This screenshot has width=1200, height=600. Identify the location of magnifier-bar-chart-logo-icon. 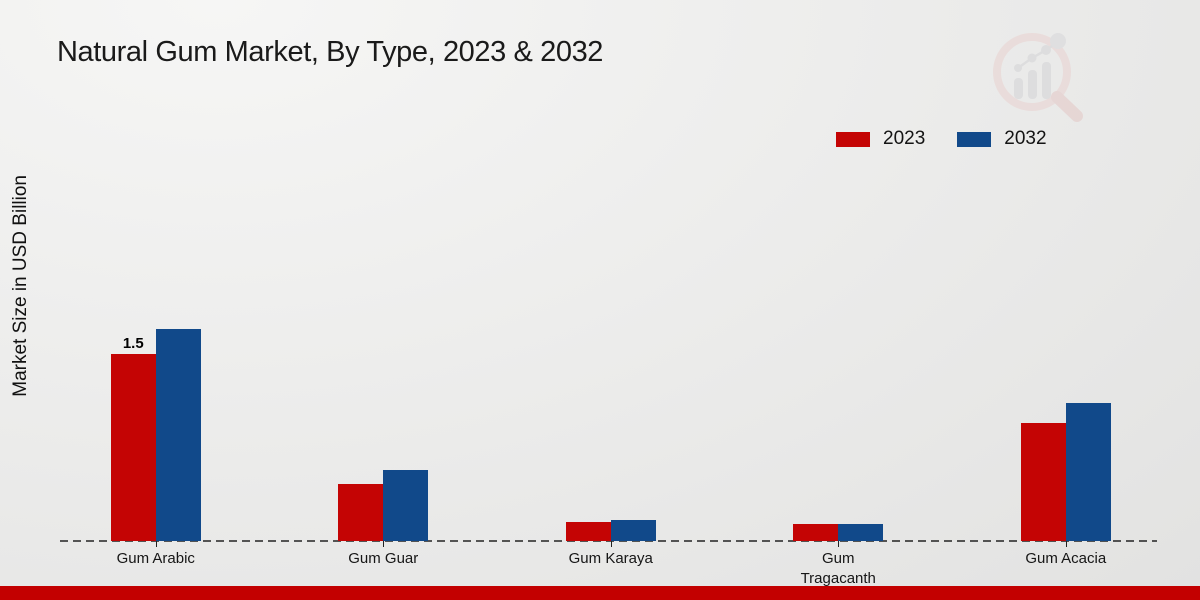
(1038, 77).